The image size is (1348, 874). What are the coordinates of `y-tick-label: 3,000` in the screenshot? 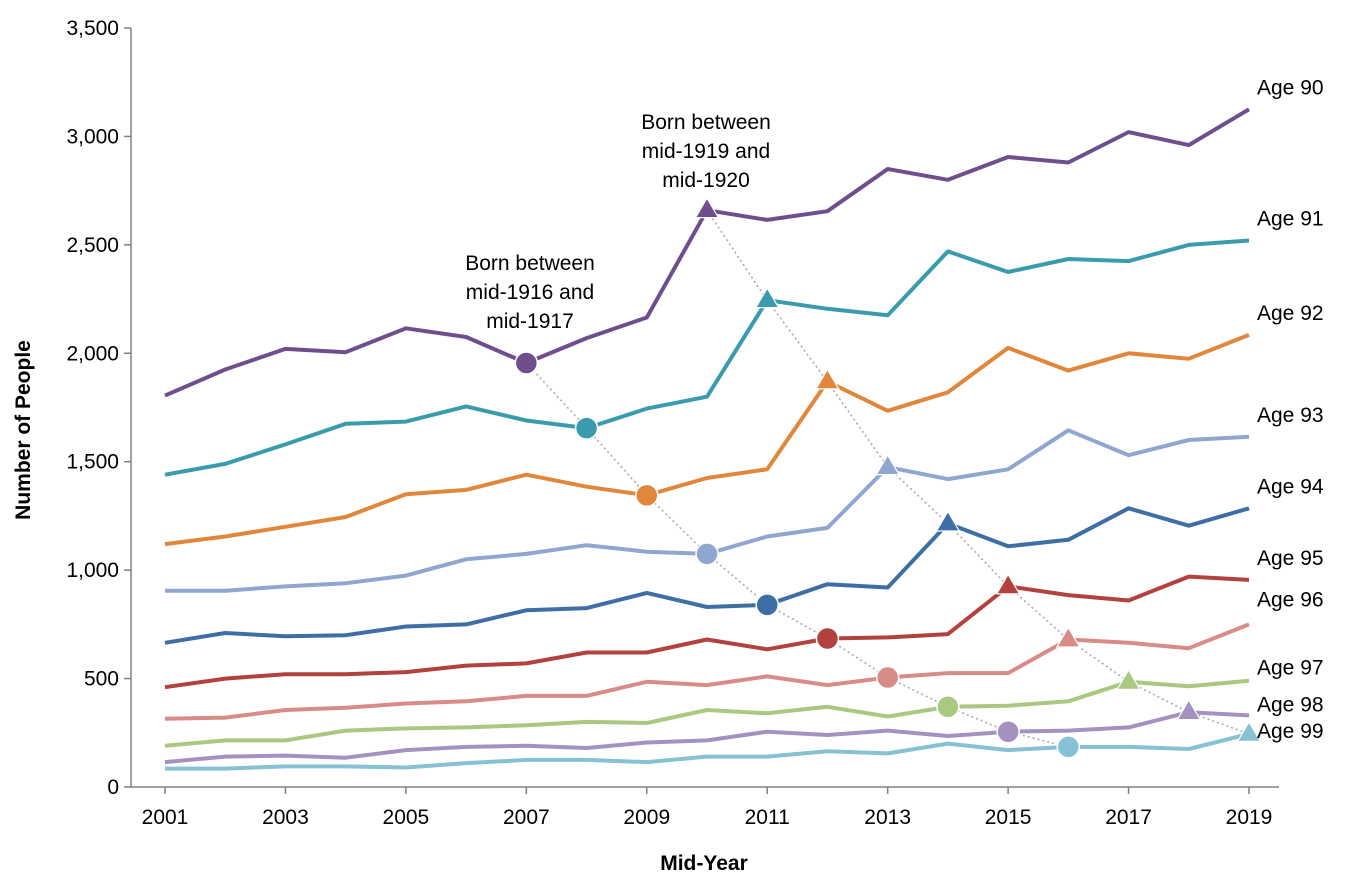 It's located at (92, 136).